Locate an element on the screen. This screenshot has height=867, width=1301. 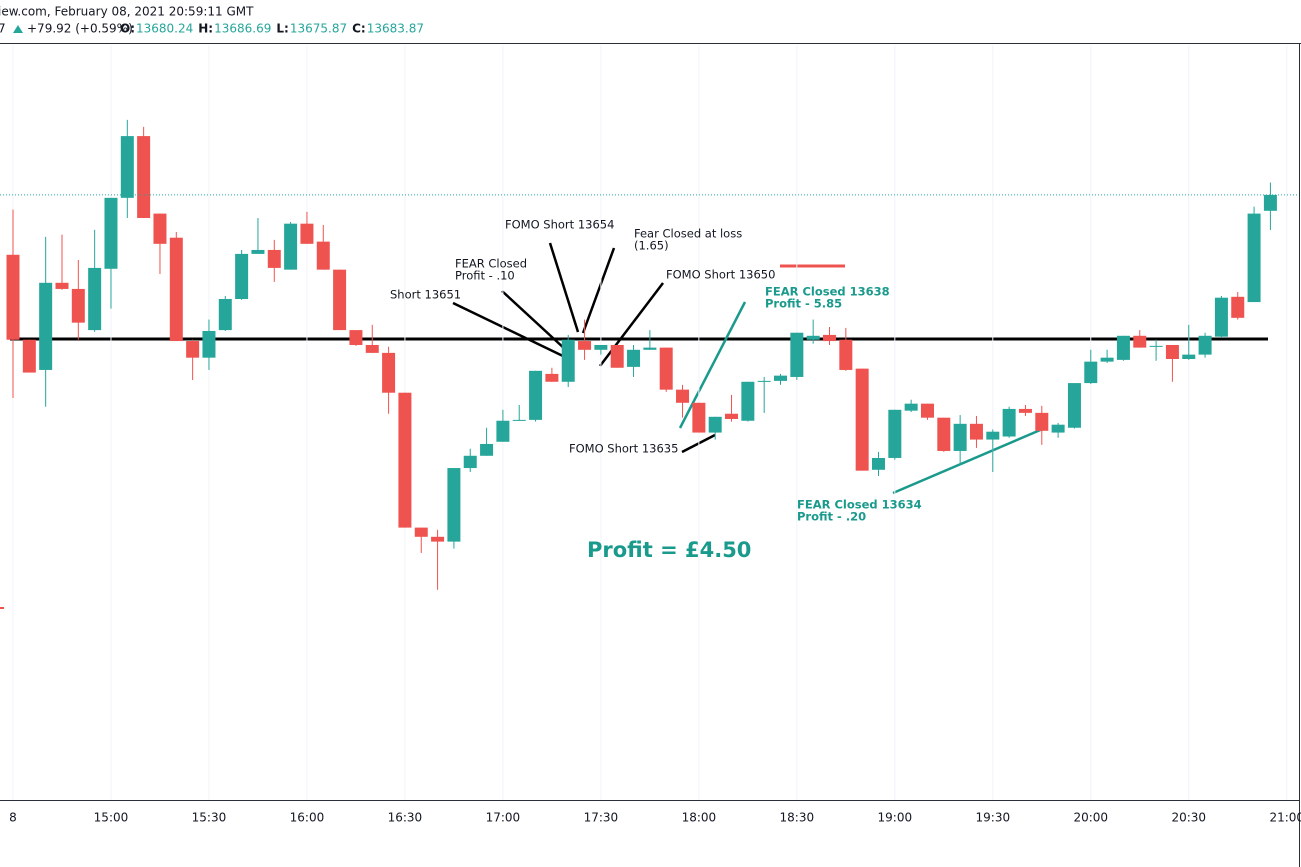
x-tick-label: 18:30 is located at coordinates (797, 818).